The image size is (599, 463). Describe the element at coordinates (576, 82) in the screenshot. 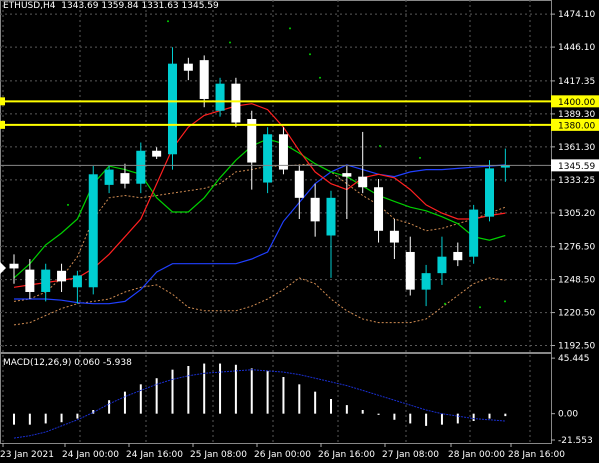

I see `price-tick-label: 1417.35` at that location.